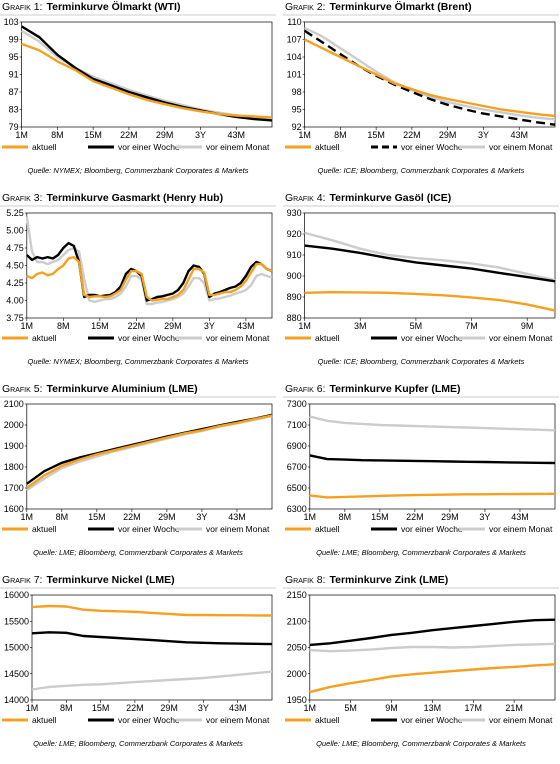 This screenshot has width=560, height=764. What do you see at coordinates (14, 446) in the screenshot?
I see `y-tick-label: 1900` at bounding box center [14, 446].